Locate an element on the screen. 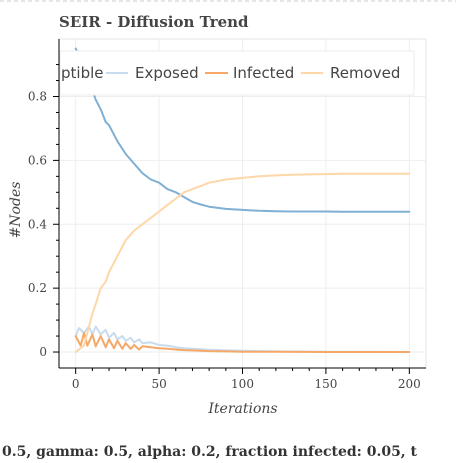  chart-title: SEIR - Diffusion Trend is located at coordinates (154, 22).